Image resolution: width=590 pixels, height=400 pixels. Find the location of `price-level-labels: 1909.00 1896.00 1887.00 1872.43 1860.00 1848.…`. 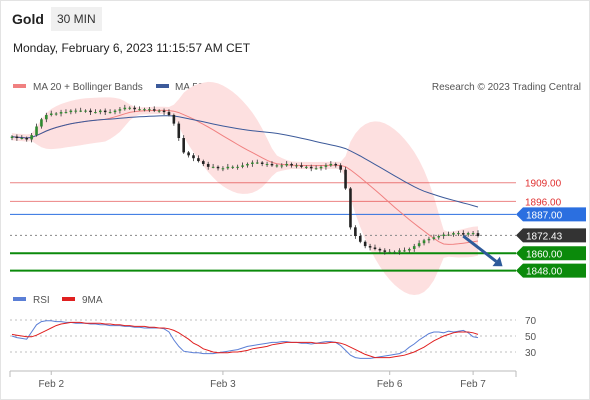

price-level-labels: 1909.00 1896.00 1887.00 1872.43 1860.00 1848.… is located at coordinates (551, 228).